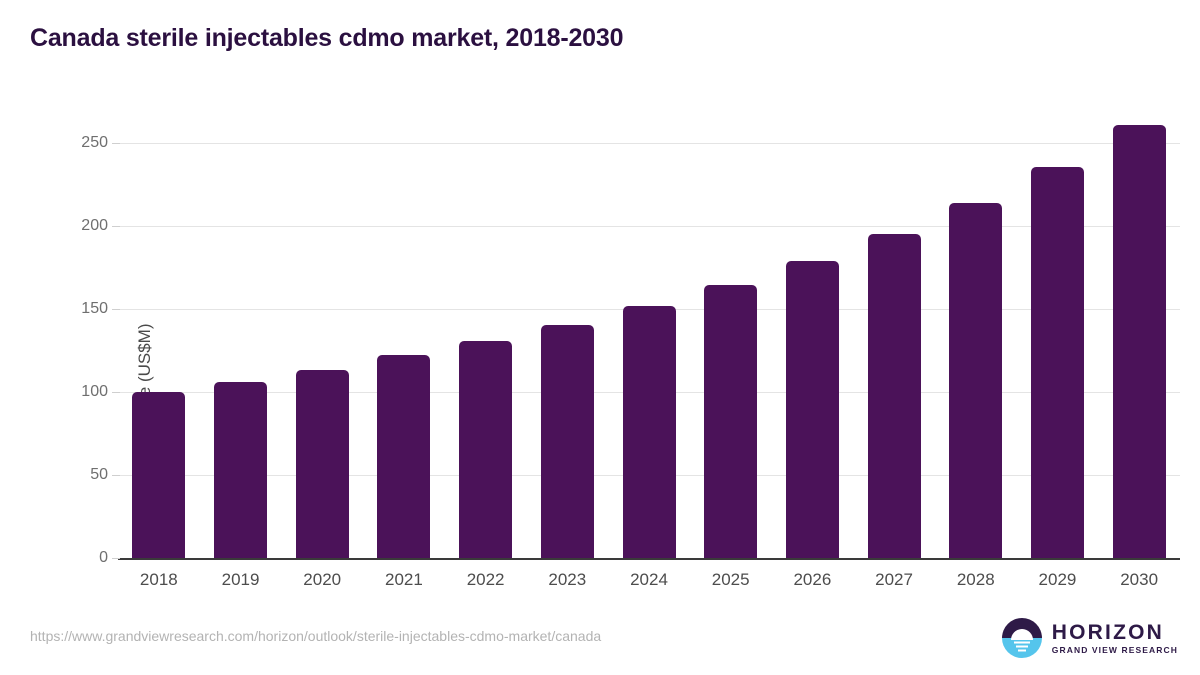  I want to click on horizon-logo-text: HORIZON GRAND VIEW RESEARCH, so click(1115, 638).